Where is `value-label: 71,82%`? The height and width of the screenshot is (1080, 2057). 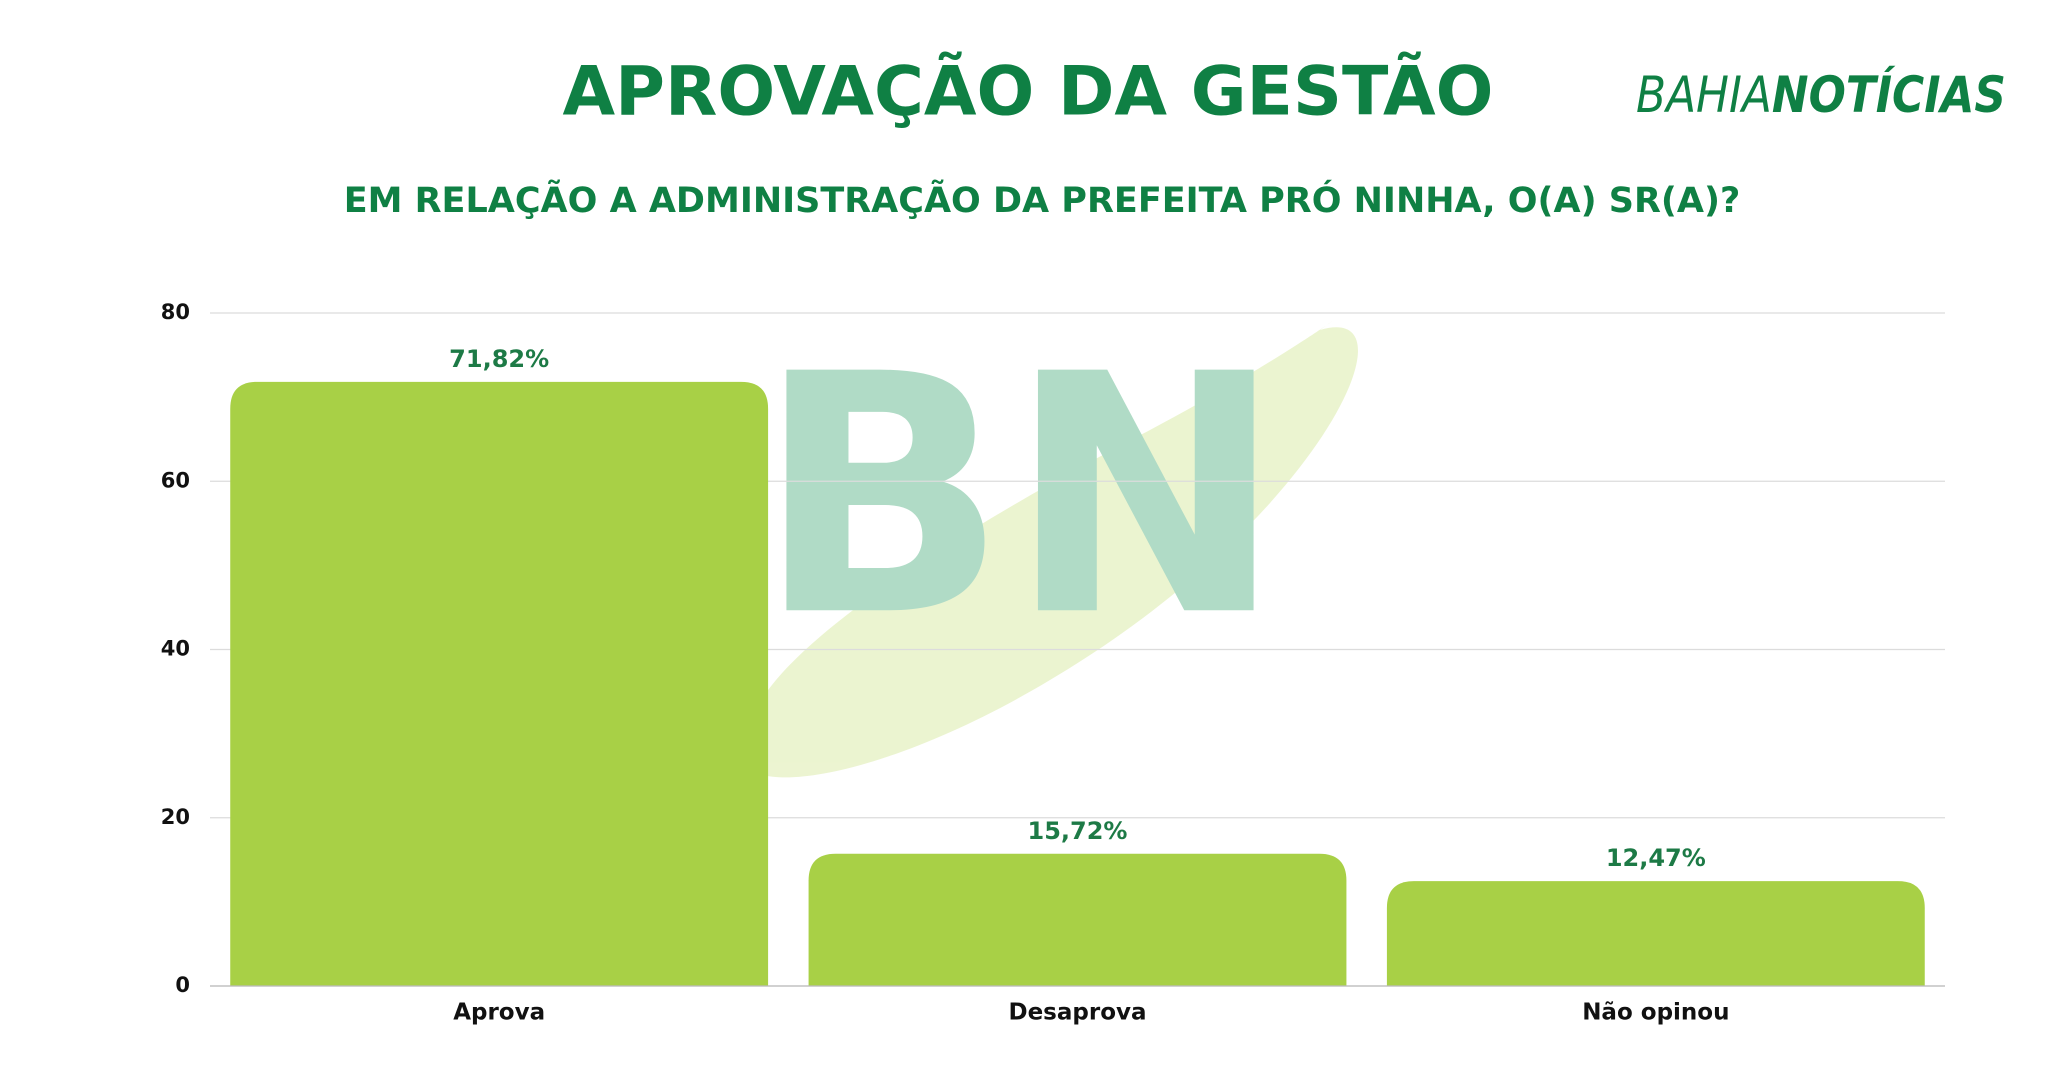 value-label: 71,82% is located at coordinates (499, 359).